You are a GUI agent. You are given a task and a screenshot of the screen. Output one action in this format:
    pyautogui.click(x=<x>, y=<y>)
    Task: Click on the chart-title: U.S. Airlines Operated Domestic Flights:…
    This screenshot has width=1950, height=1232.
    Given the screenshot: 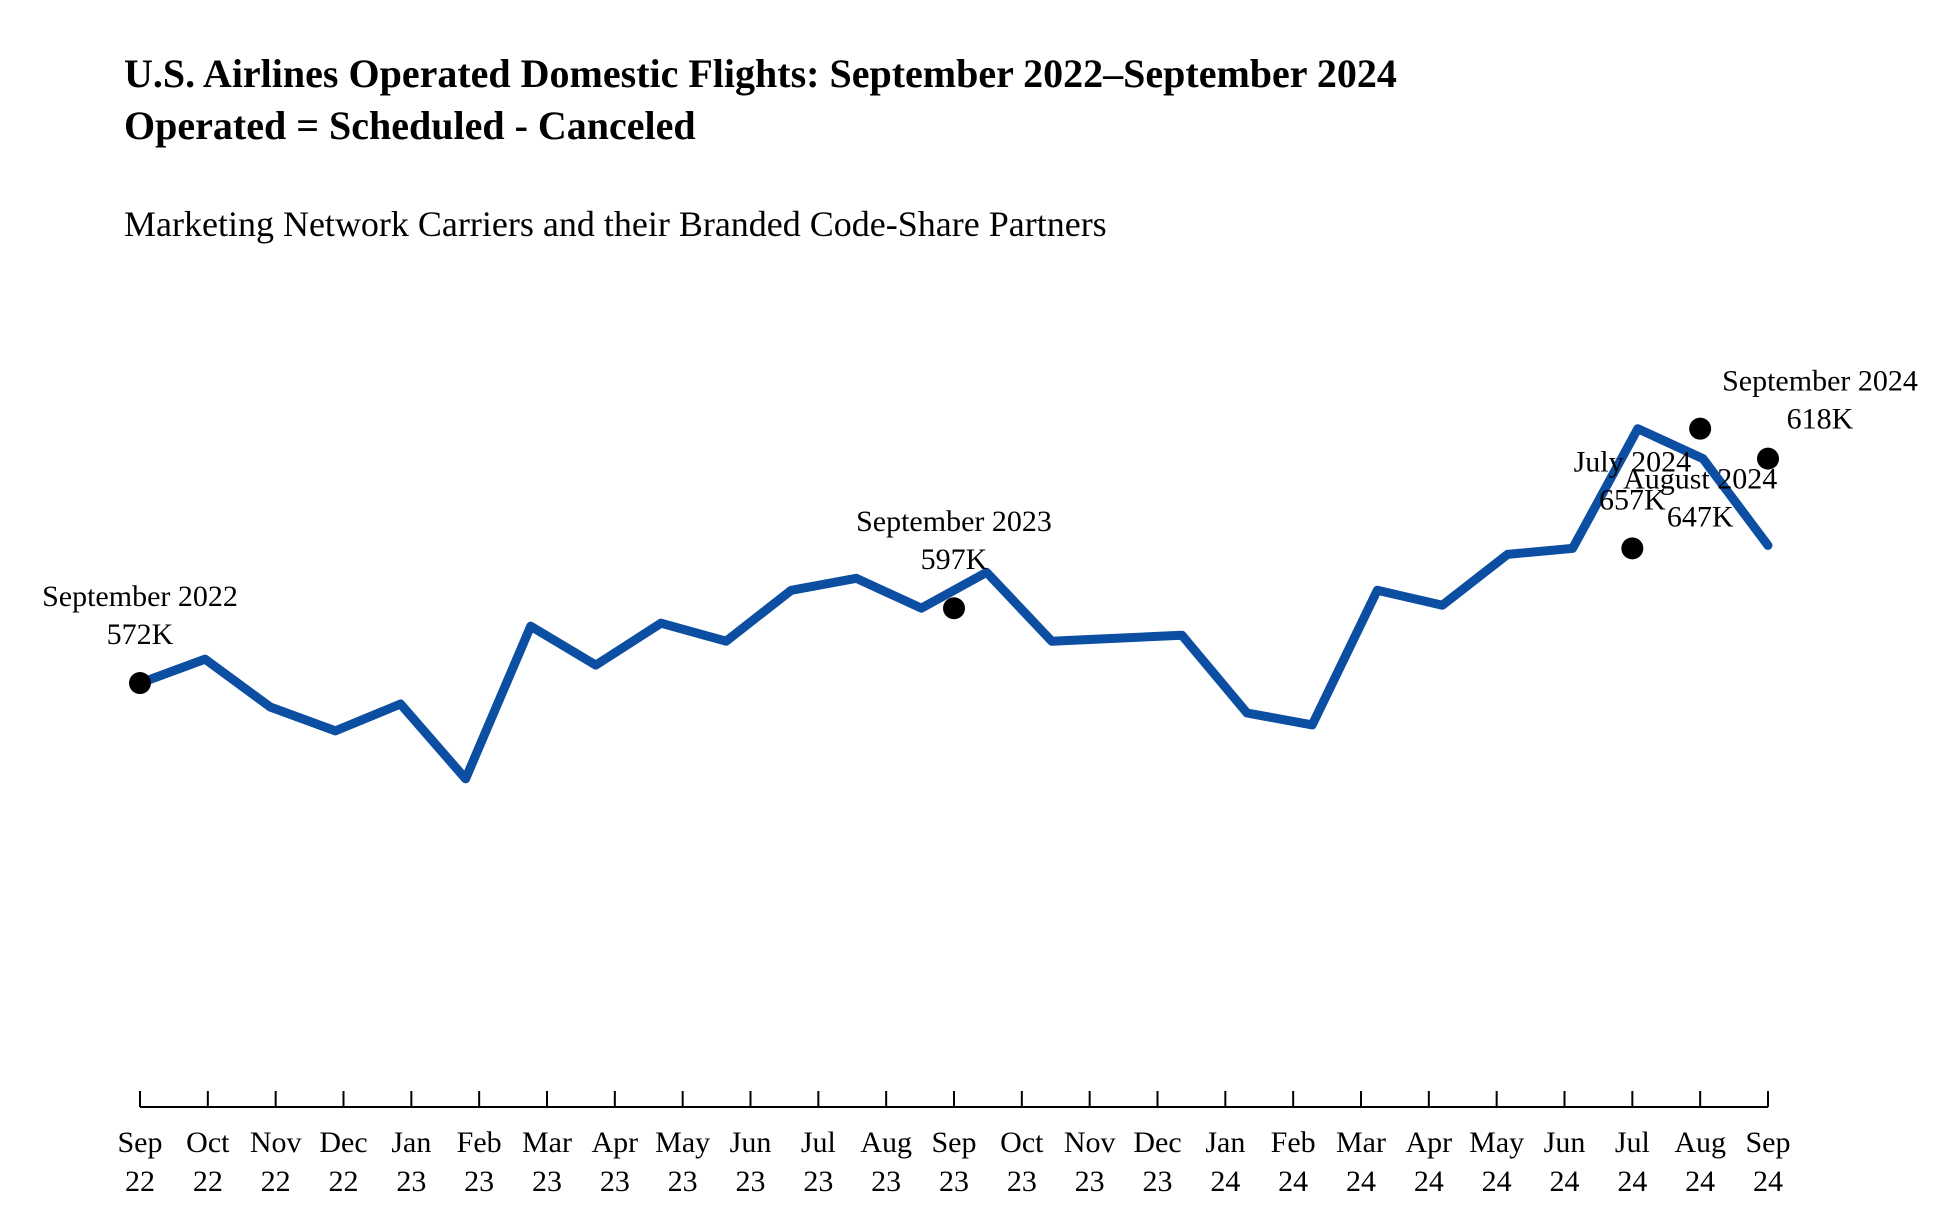 What is the action you would take?
    pyautogui.click(x=760, y=73)
    